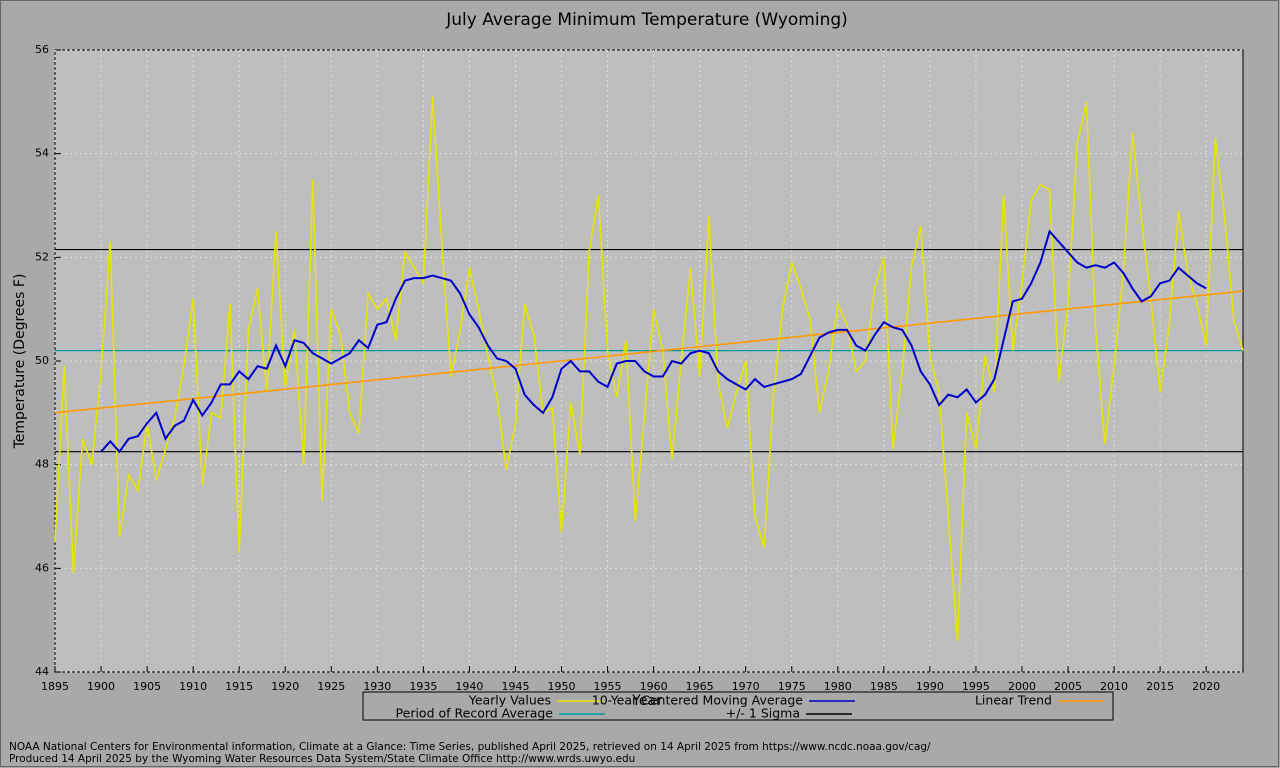 Image resolution: width=1280 pixels, height=768 pixels. I want to click on x-tick-label: 2015, so click(1160, 686).